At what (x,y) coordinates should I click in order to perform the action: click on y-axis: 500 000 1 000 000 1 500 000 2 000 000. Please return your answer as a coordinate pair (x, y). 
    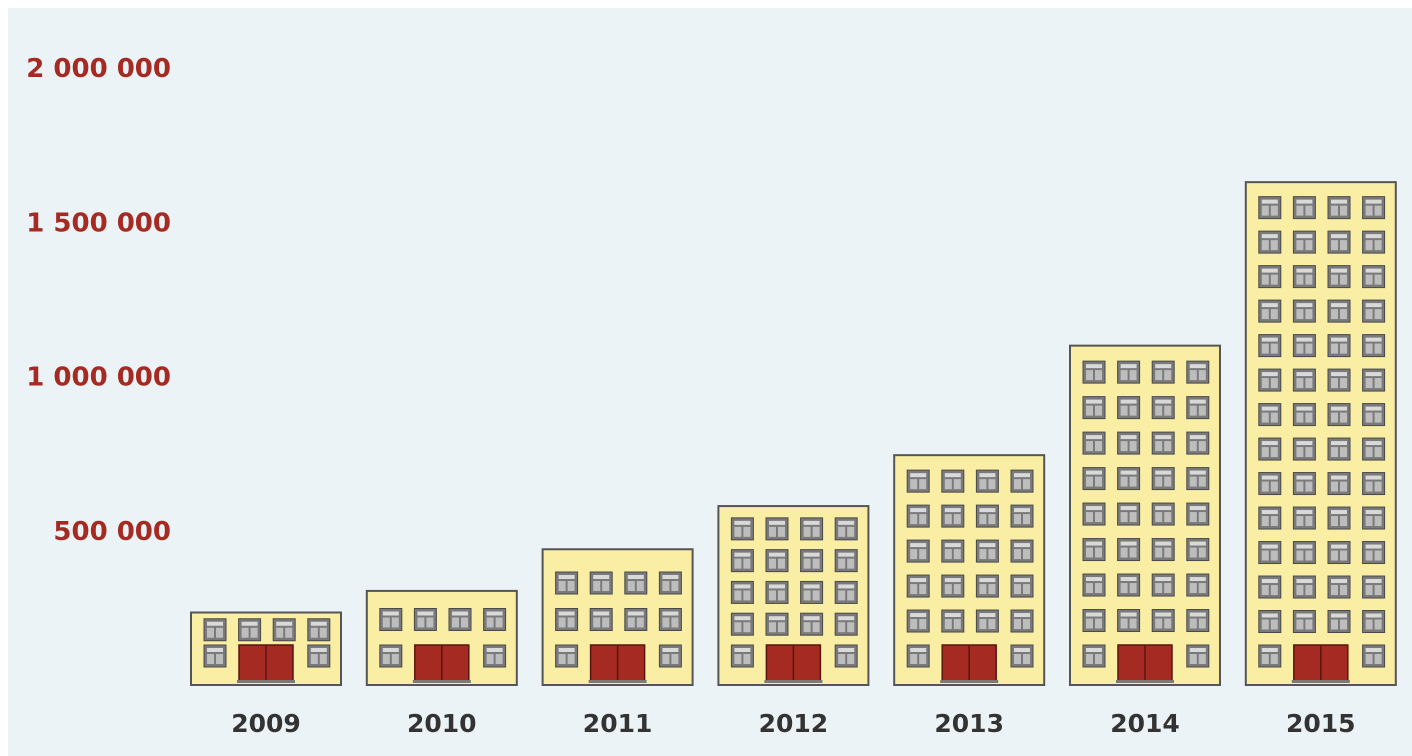
    Looking at the image, I should click on (98, 300).